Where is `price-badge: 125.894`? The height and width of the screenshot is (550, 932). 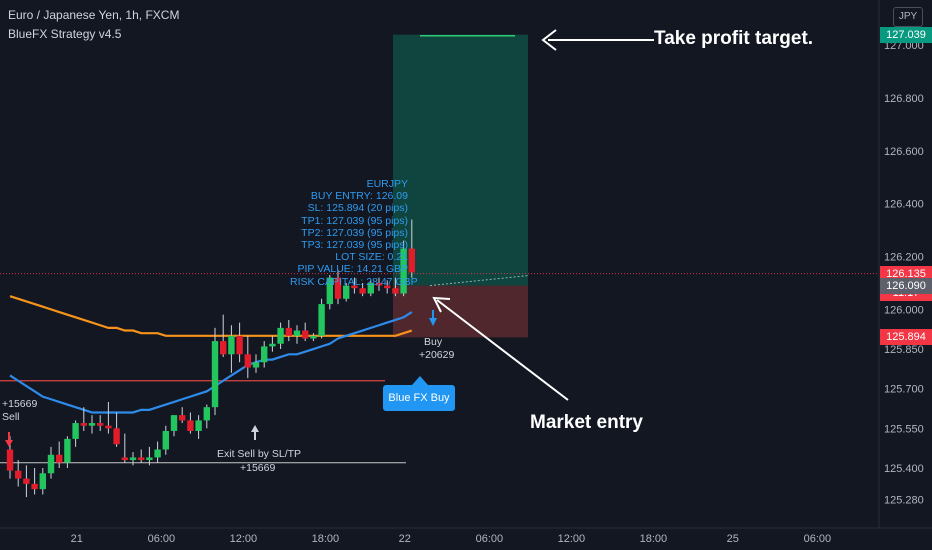
price-badge: 125.894 is located at coordinates (906, 337).